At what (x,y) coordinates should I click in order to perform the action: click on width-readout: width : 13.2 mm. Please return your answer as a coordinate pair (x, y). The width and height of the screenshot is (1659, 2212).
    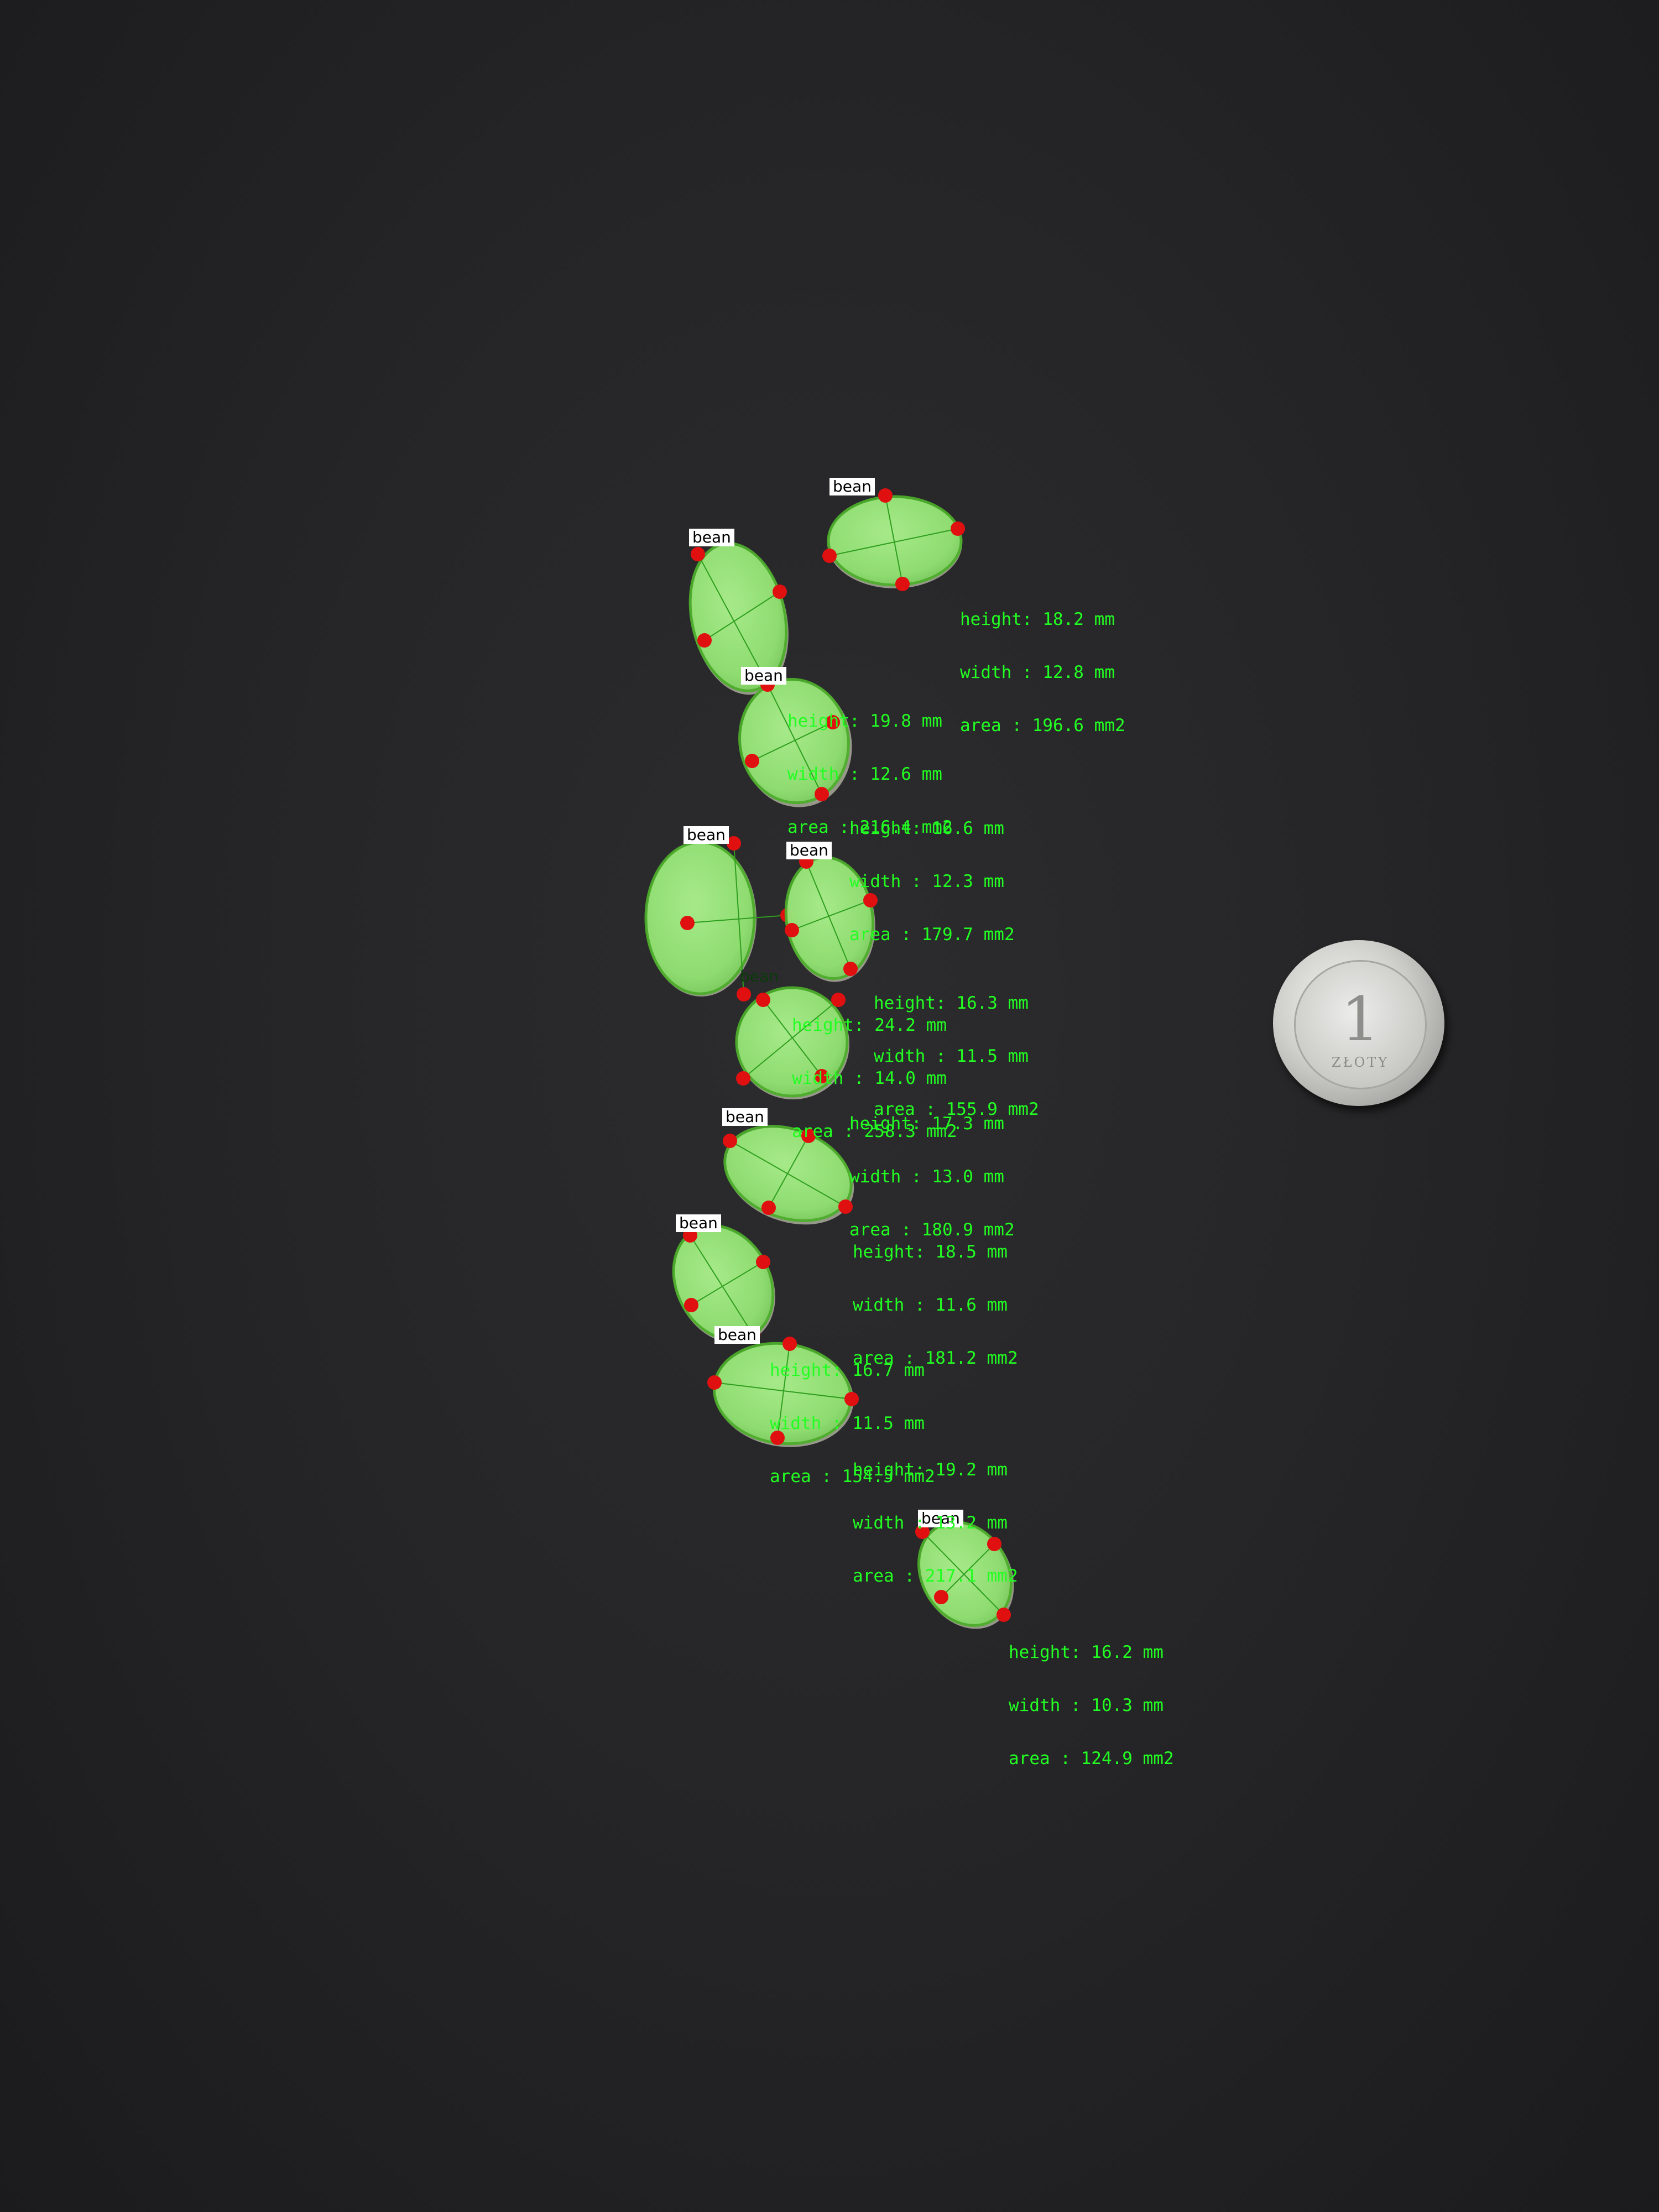
    Looking at the image, I should click on (931, 1523).